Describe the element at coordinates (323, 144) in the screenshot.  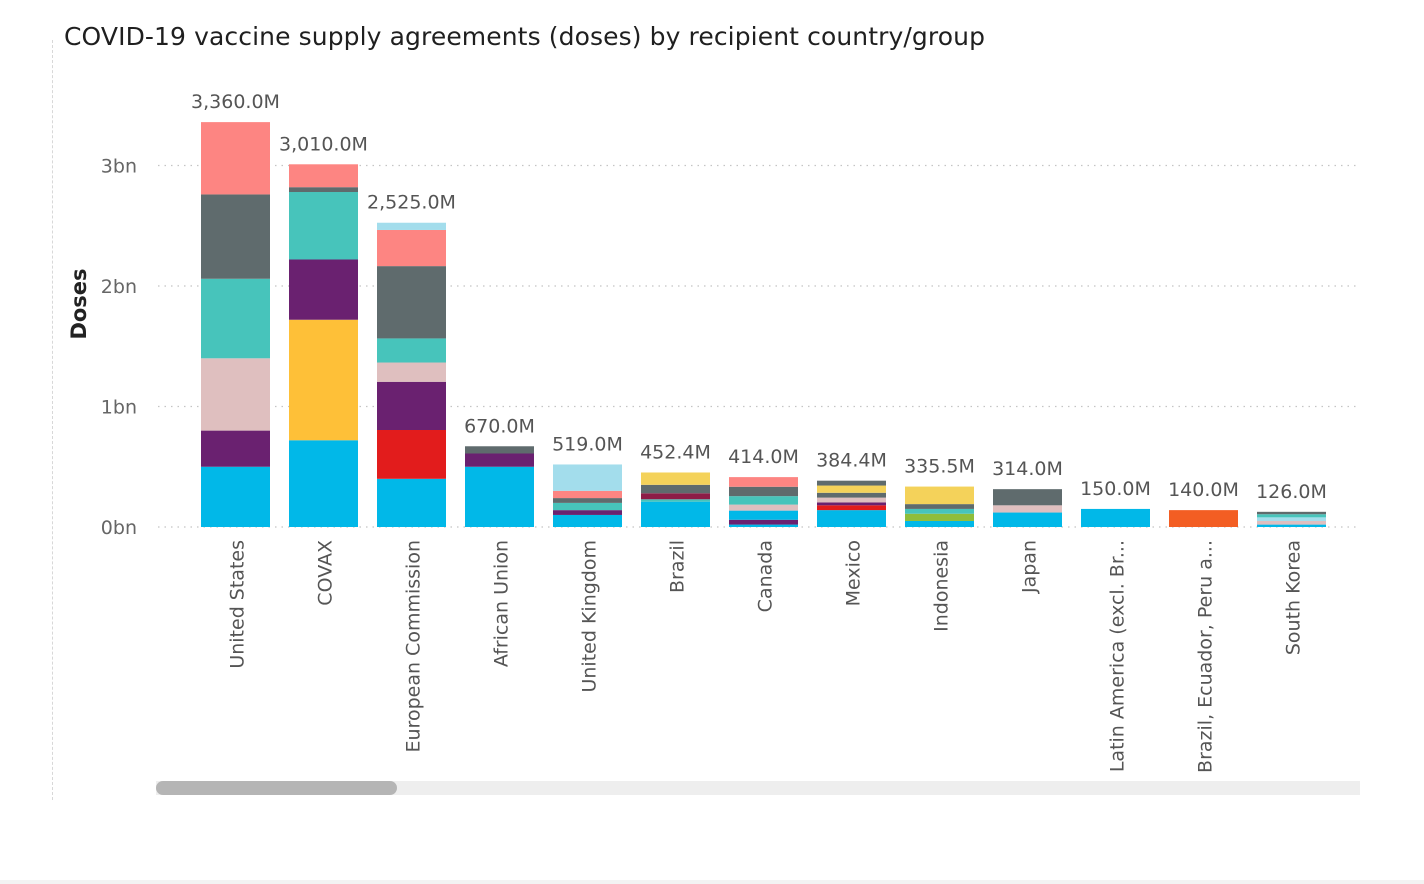
I see `total-data-label: 3,010.0M` at that location.